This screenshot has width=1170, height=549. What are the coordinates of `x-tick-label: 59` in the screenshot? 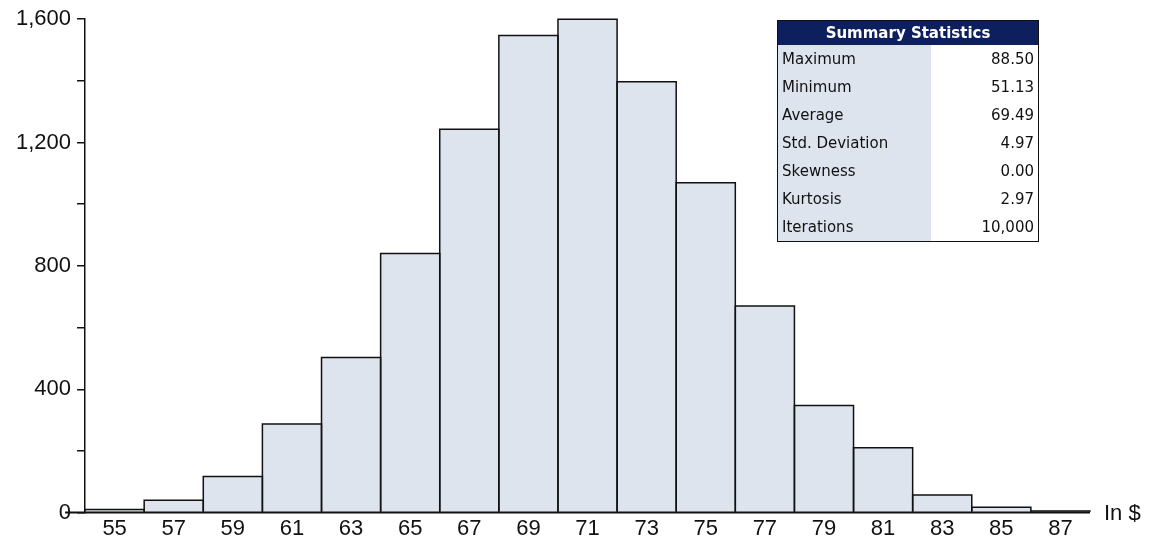 It's located at (233, 527).